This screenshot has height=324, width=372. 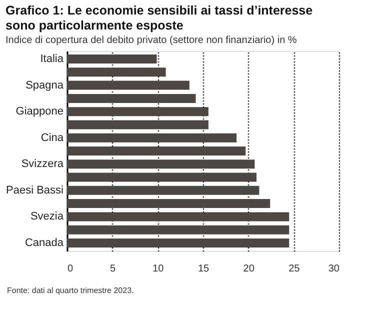 I want to click on chart-title: Grafico 1: Le economie sensibili ai tassi d’interesse sono particolarmente esposte, so click(x=159, y=18).